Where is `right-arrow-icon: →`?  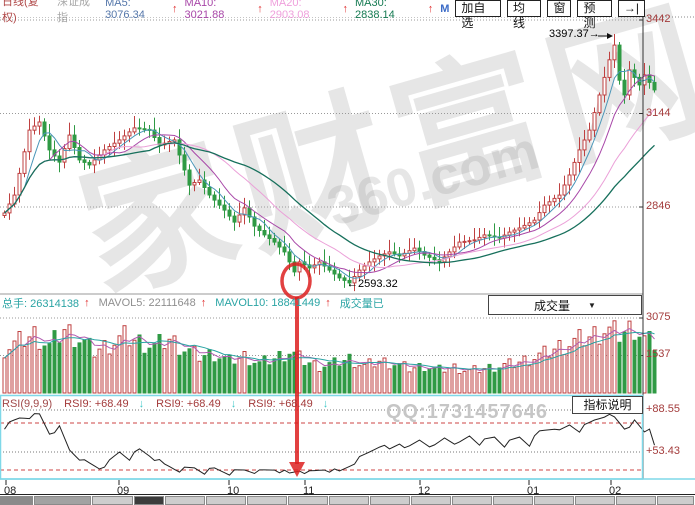 right-arrow-icon: → is located at coordinates (594, 34).